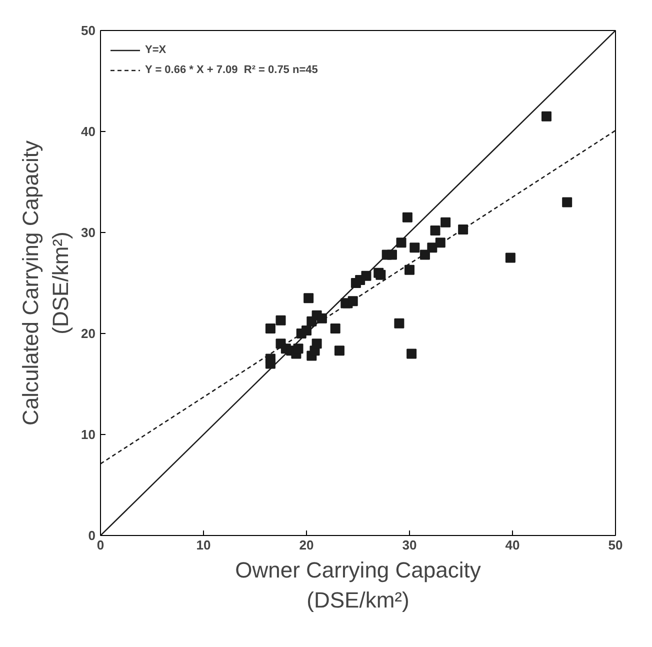 The image size is (652, 647). What do you see at coordinates (88, 30) in the screenshot?
I see `y-tick-label: 50` at bounding box center [88, 30].